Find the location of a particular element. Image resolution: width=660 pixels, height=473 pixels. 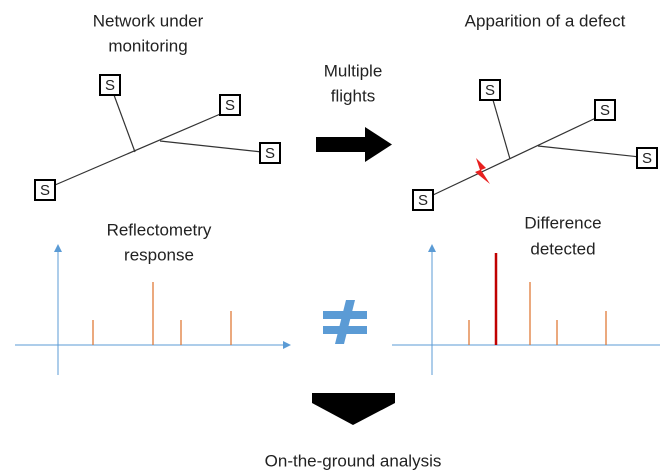

middle-label-1: Multiple is located at coordinates (353, 70).